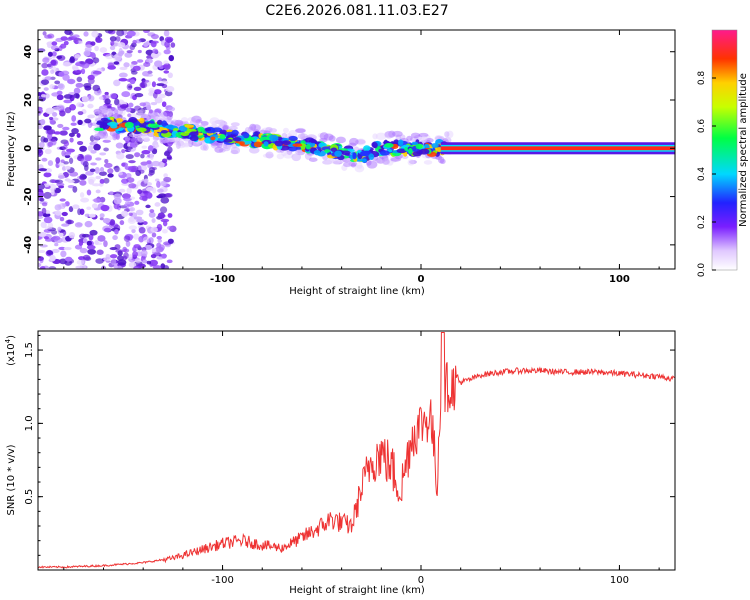 The width and height of the screenshot is (750, 600). What do you see at coordinates (421, 580) in the screenshot?
I see `snr-x-tick-label: 0` at bounding box center [421, 580].